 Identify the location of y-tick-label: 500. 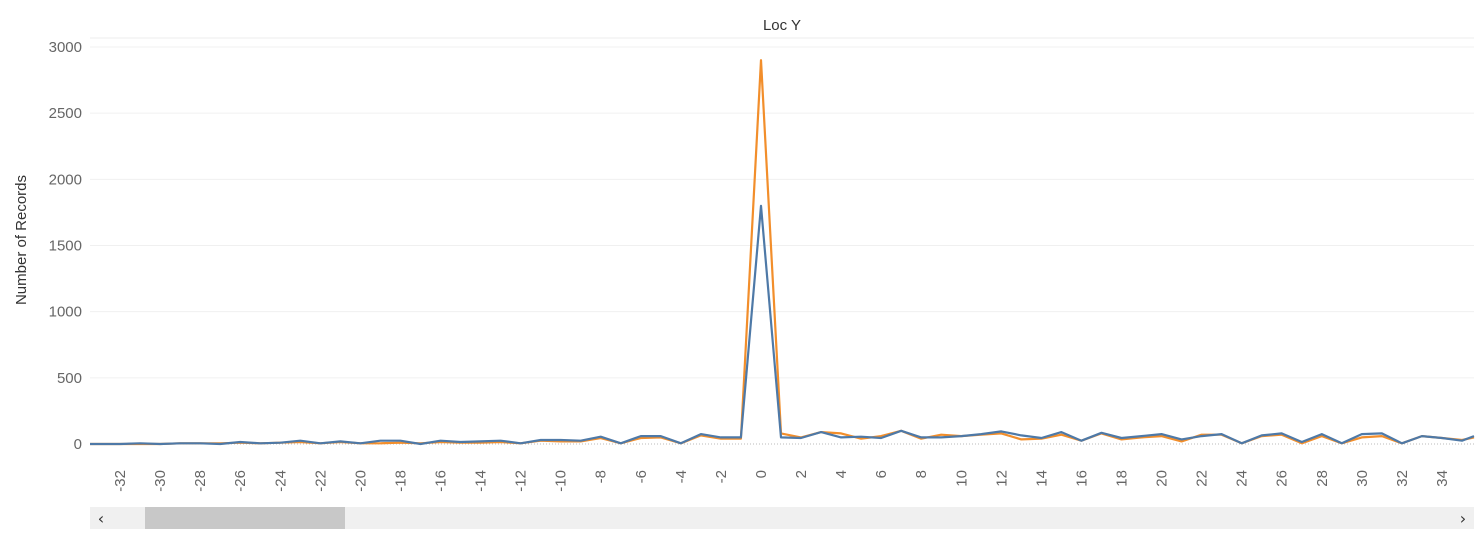
(69, 378).